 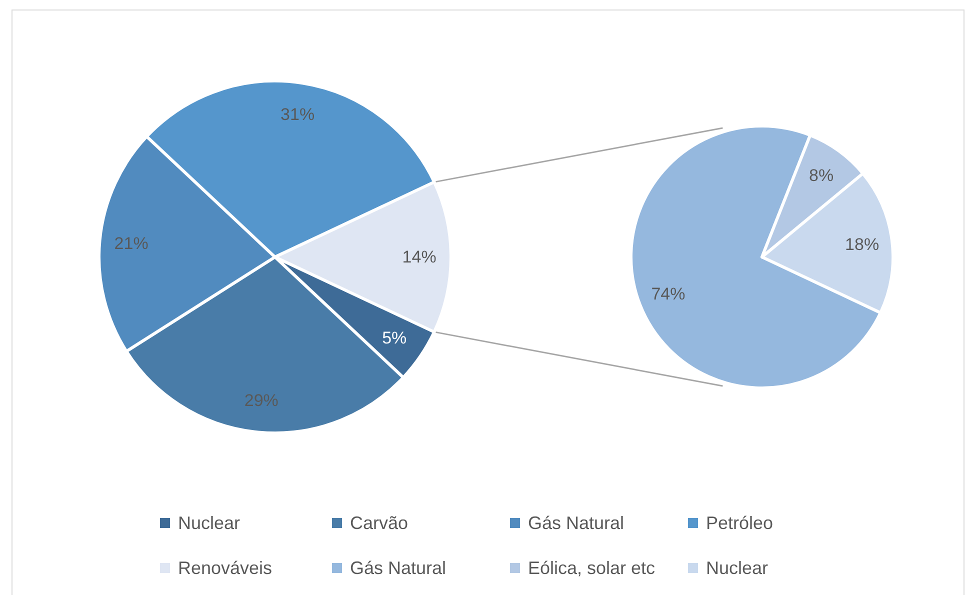 I want to click on data-label: 18%, so click(x=862, y=244).